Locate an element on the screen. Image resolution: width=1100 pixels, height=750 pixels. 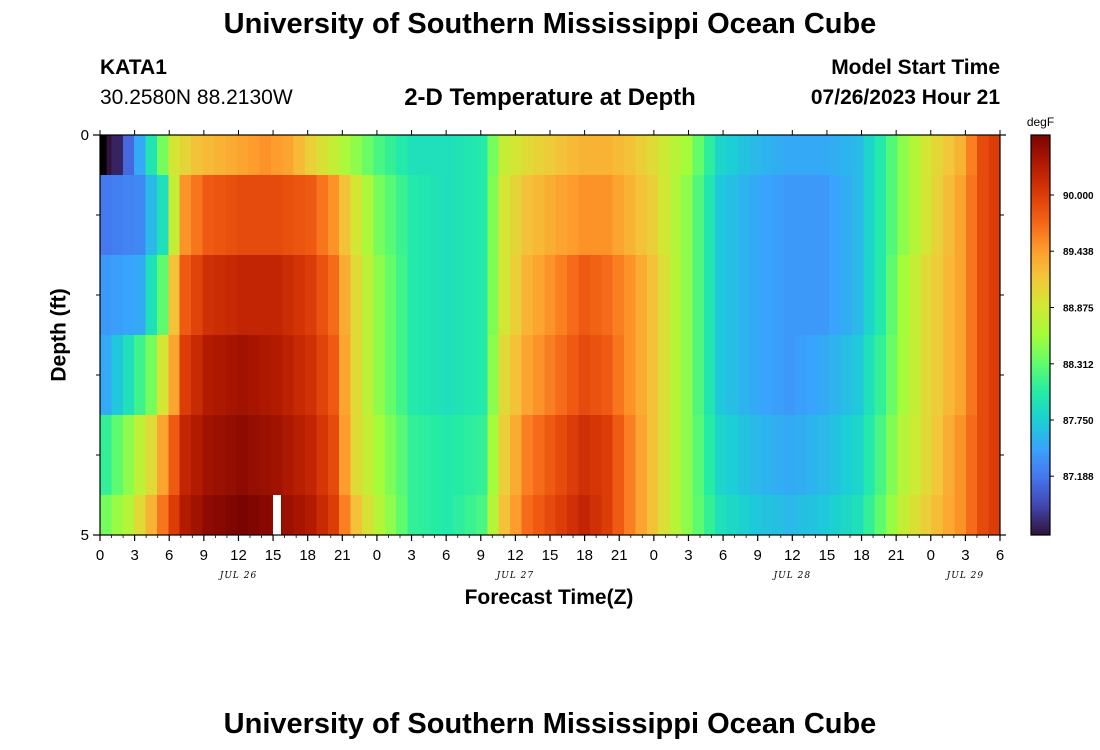
x-tick-label: 18 is located at coordinates (861, 555).